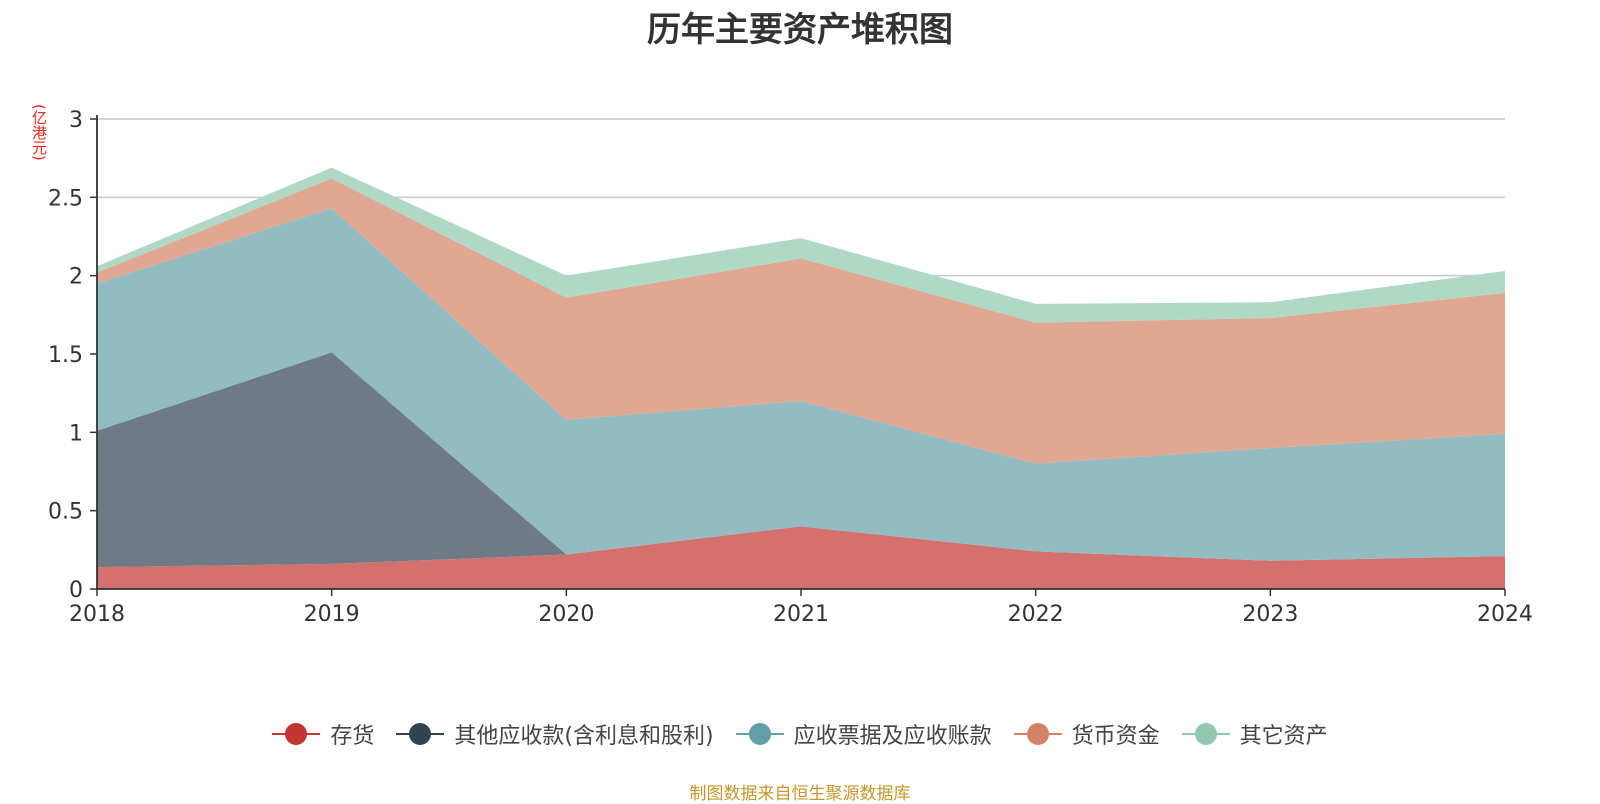 The width and height of the screenshot is (1600, 804). What do you see at coordinates (65, 512) in the screenshot?
I see `y-tick-label: 0.5` at bounding box center [65, 512].